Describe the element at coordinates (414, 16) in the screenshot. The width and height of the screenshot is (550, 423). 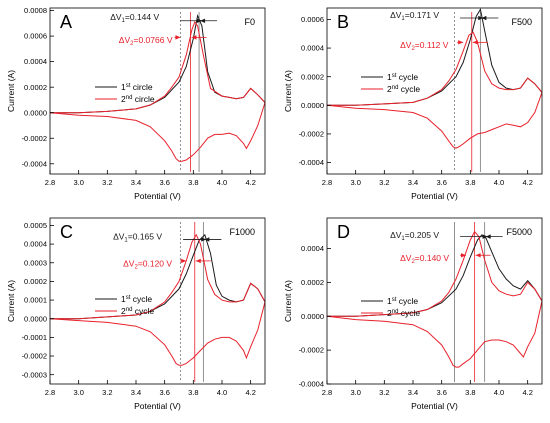
I see `delta-v-annotation: ΔV1=0.171 V` at that location.